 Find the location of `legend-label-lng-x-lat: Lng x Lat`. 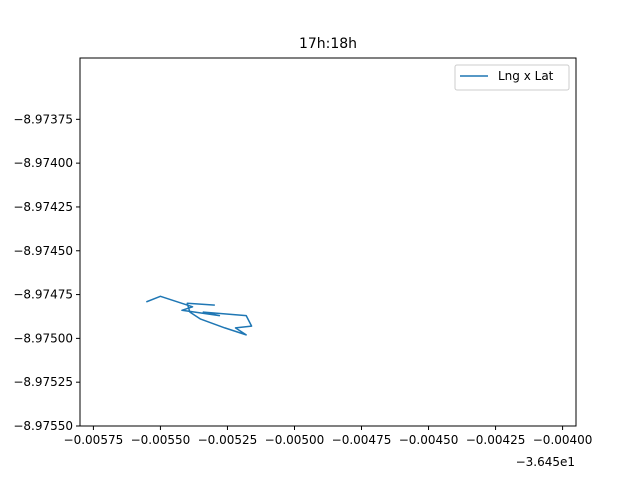

legend-label-lng-x-lat: Lng x Lat is located at coordinates (526, 76).